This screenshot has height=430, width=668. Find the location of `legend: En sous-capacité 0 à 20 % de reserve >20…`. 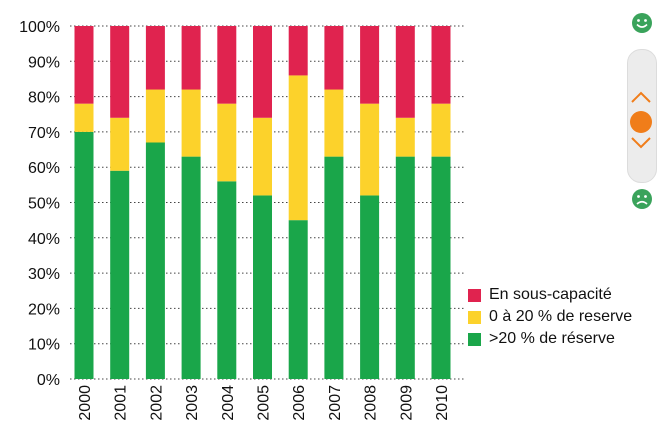

legend: En sous-capacité 0 à 20 % de reserve >20… is located at coordinates (550, 317).